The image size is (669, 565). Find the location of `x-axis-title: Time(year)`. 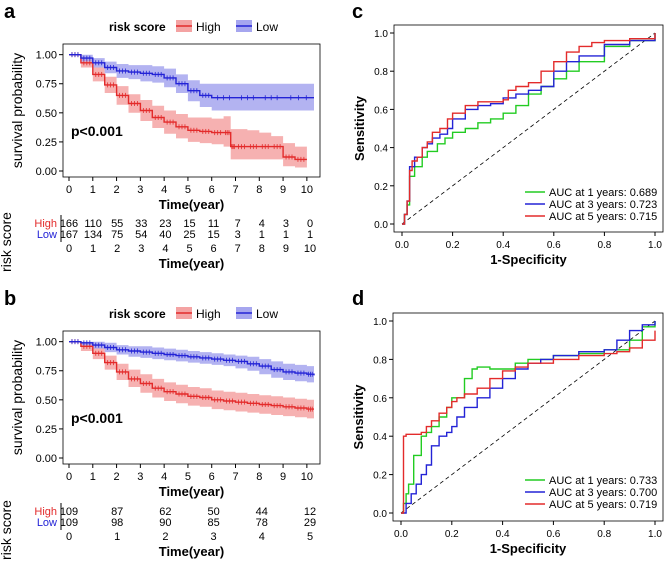

x-axis-title: Time(year) is located at coordinates (192, 204).